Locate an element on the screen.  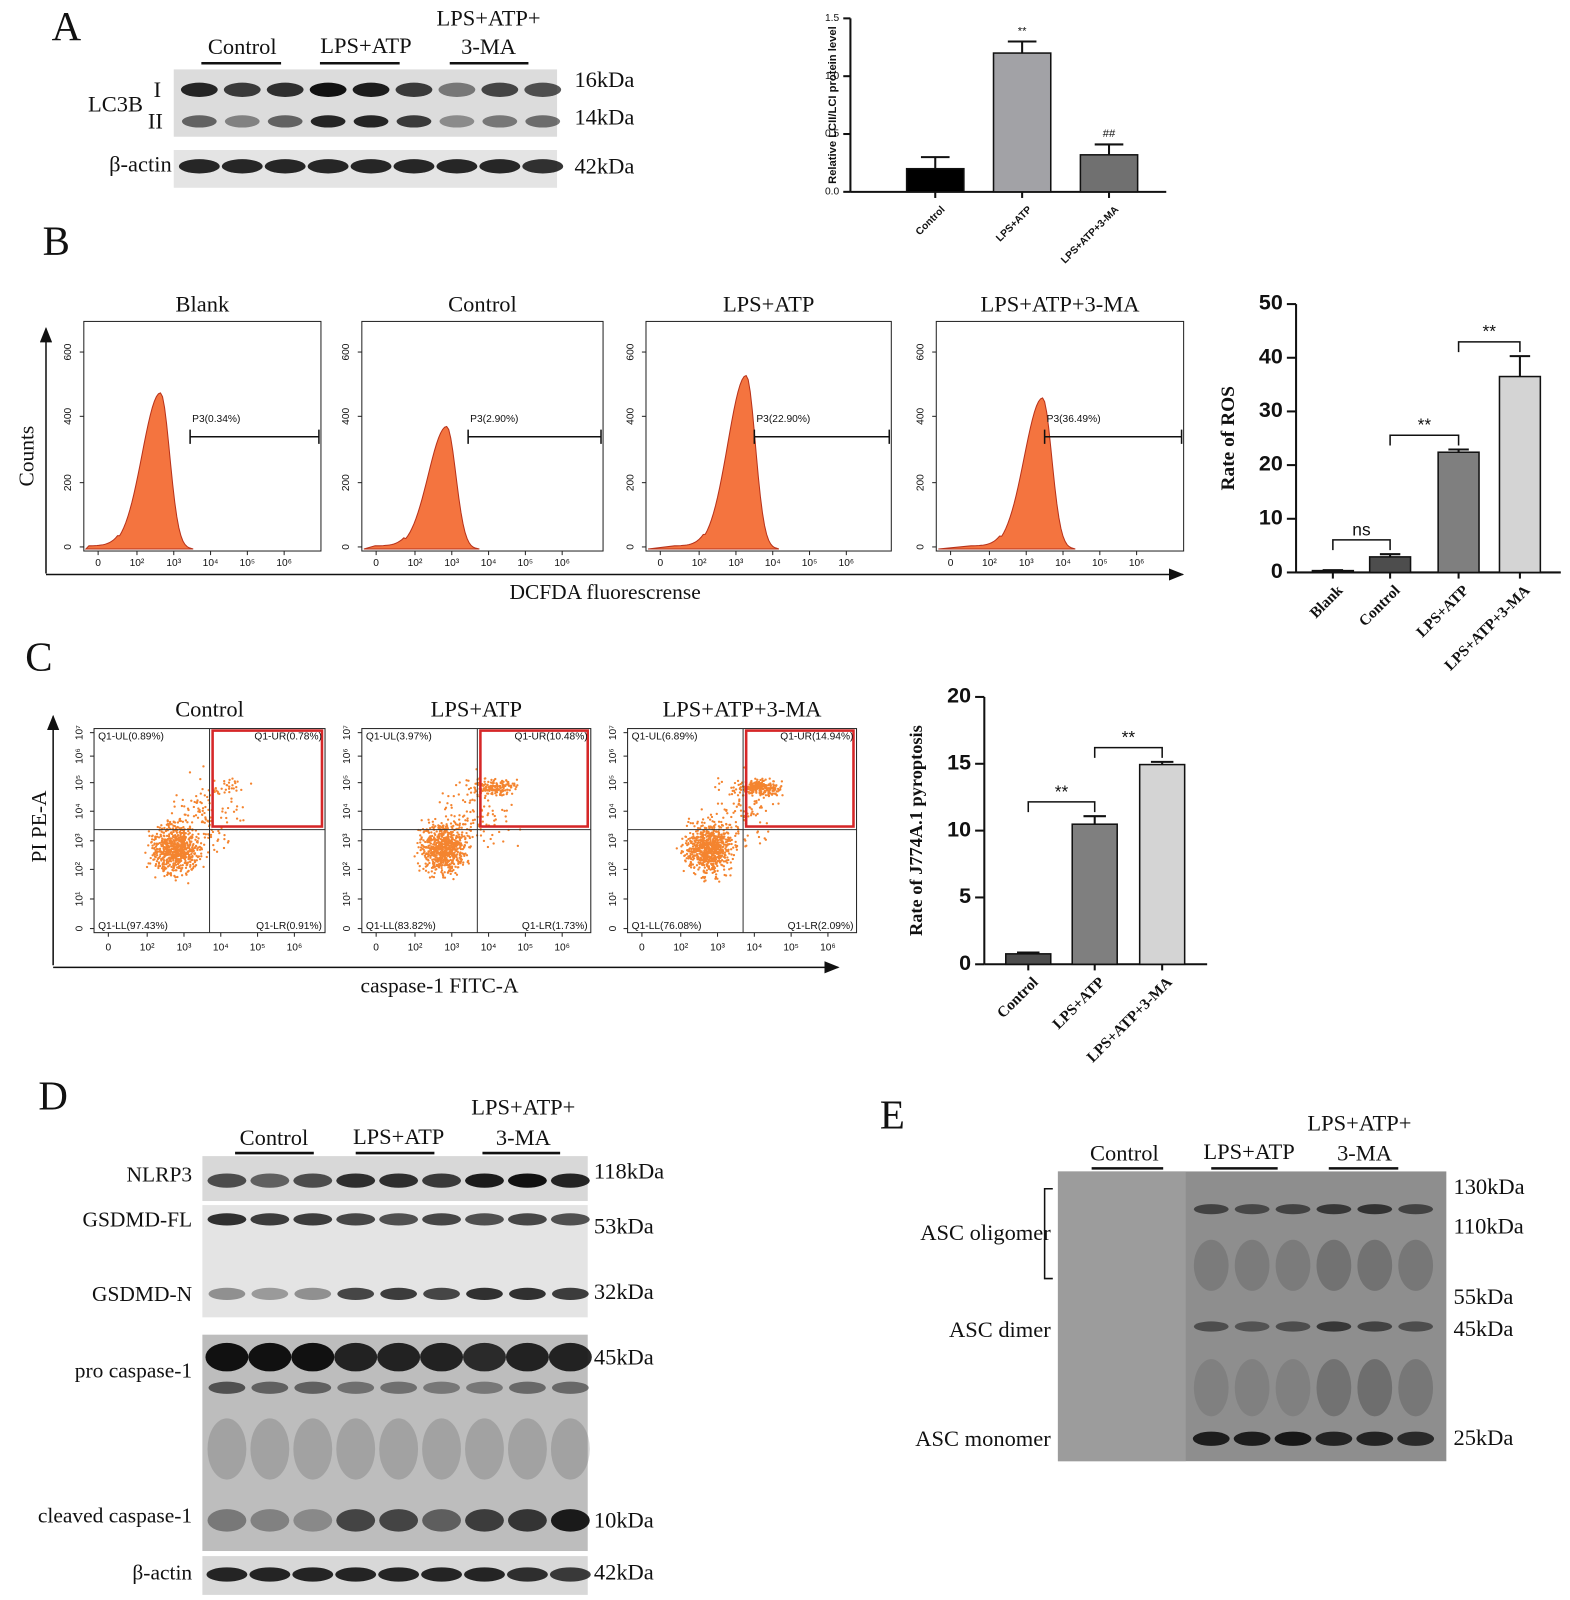
kda-label: 25kDa is located at coordinates (1483, 1437).